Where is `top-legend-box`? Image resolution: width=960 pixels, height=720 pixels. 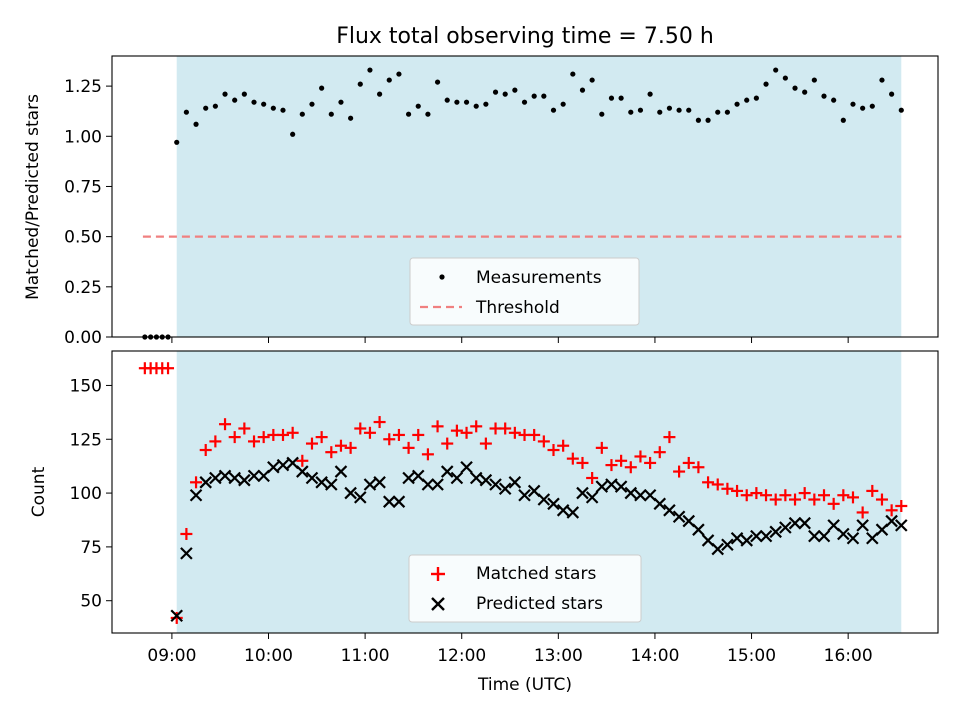
top-legend-box is located at coordinates (524, 291).